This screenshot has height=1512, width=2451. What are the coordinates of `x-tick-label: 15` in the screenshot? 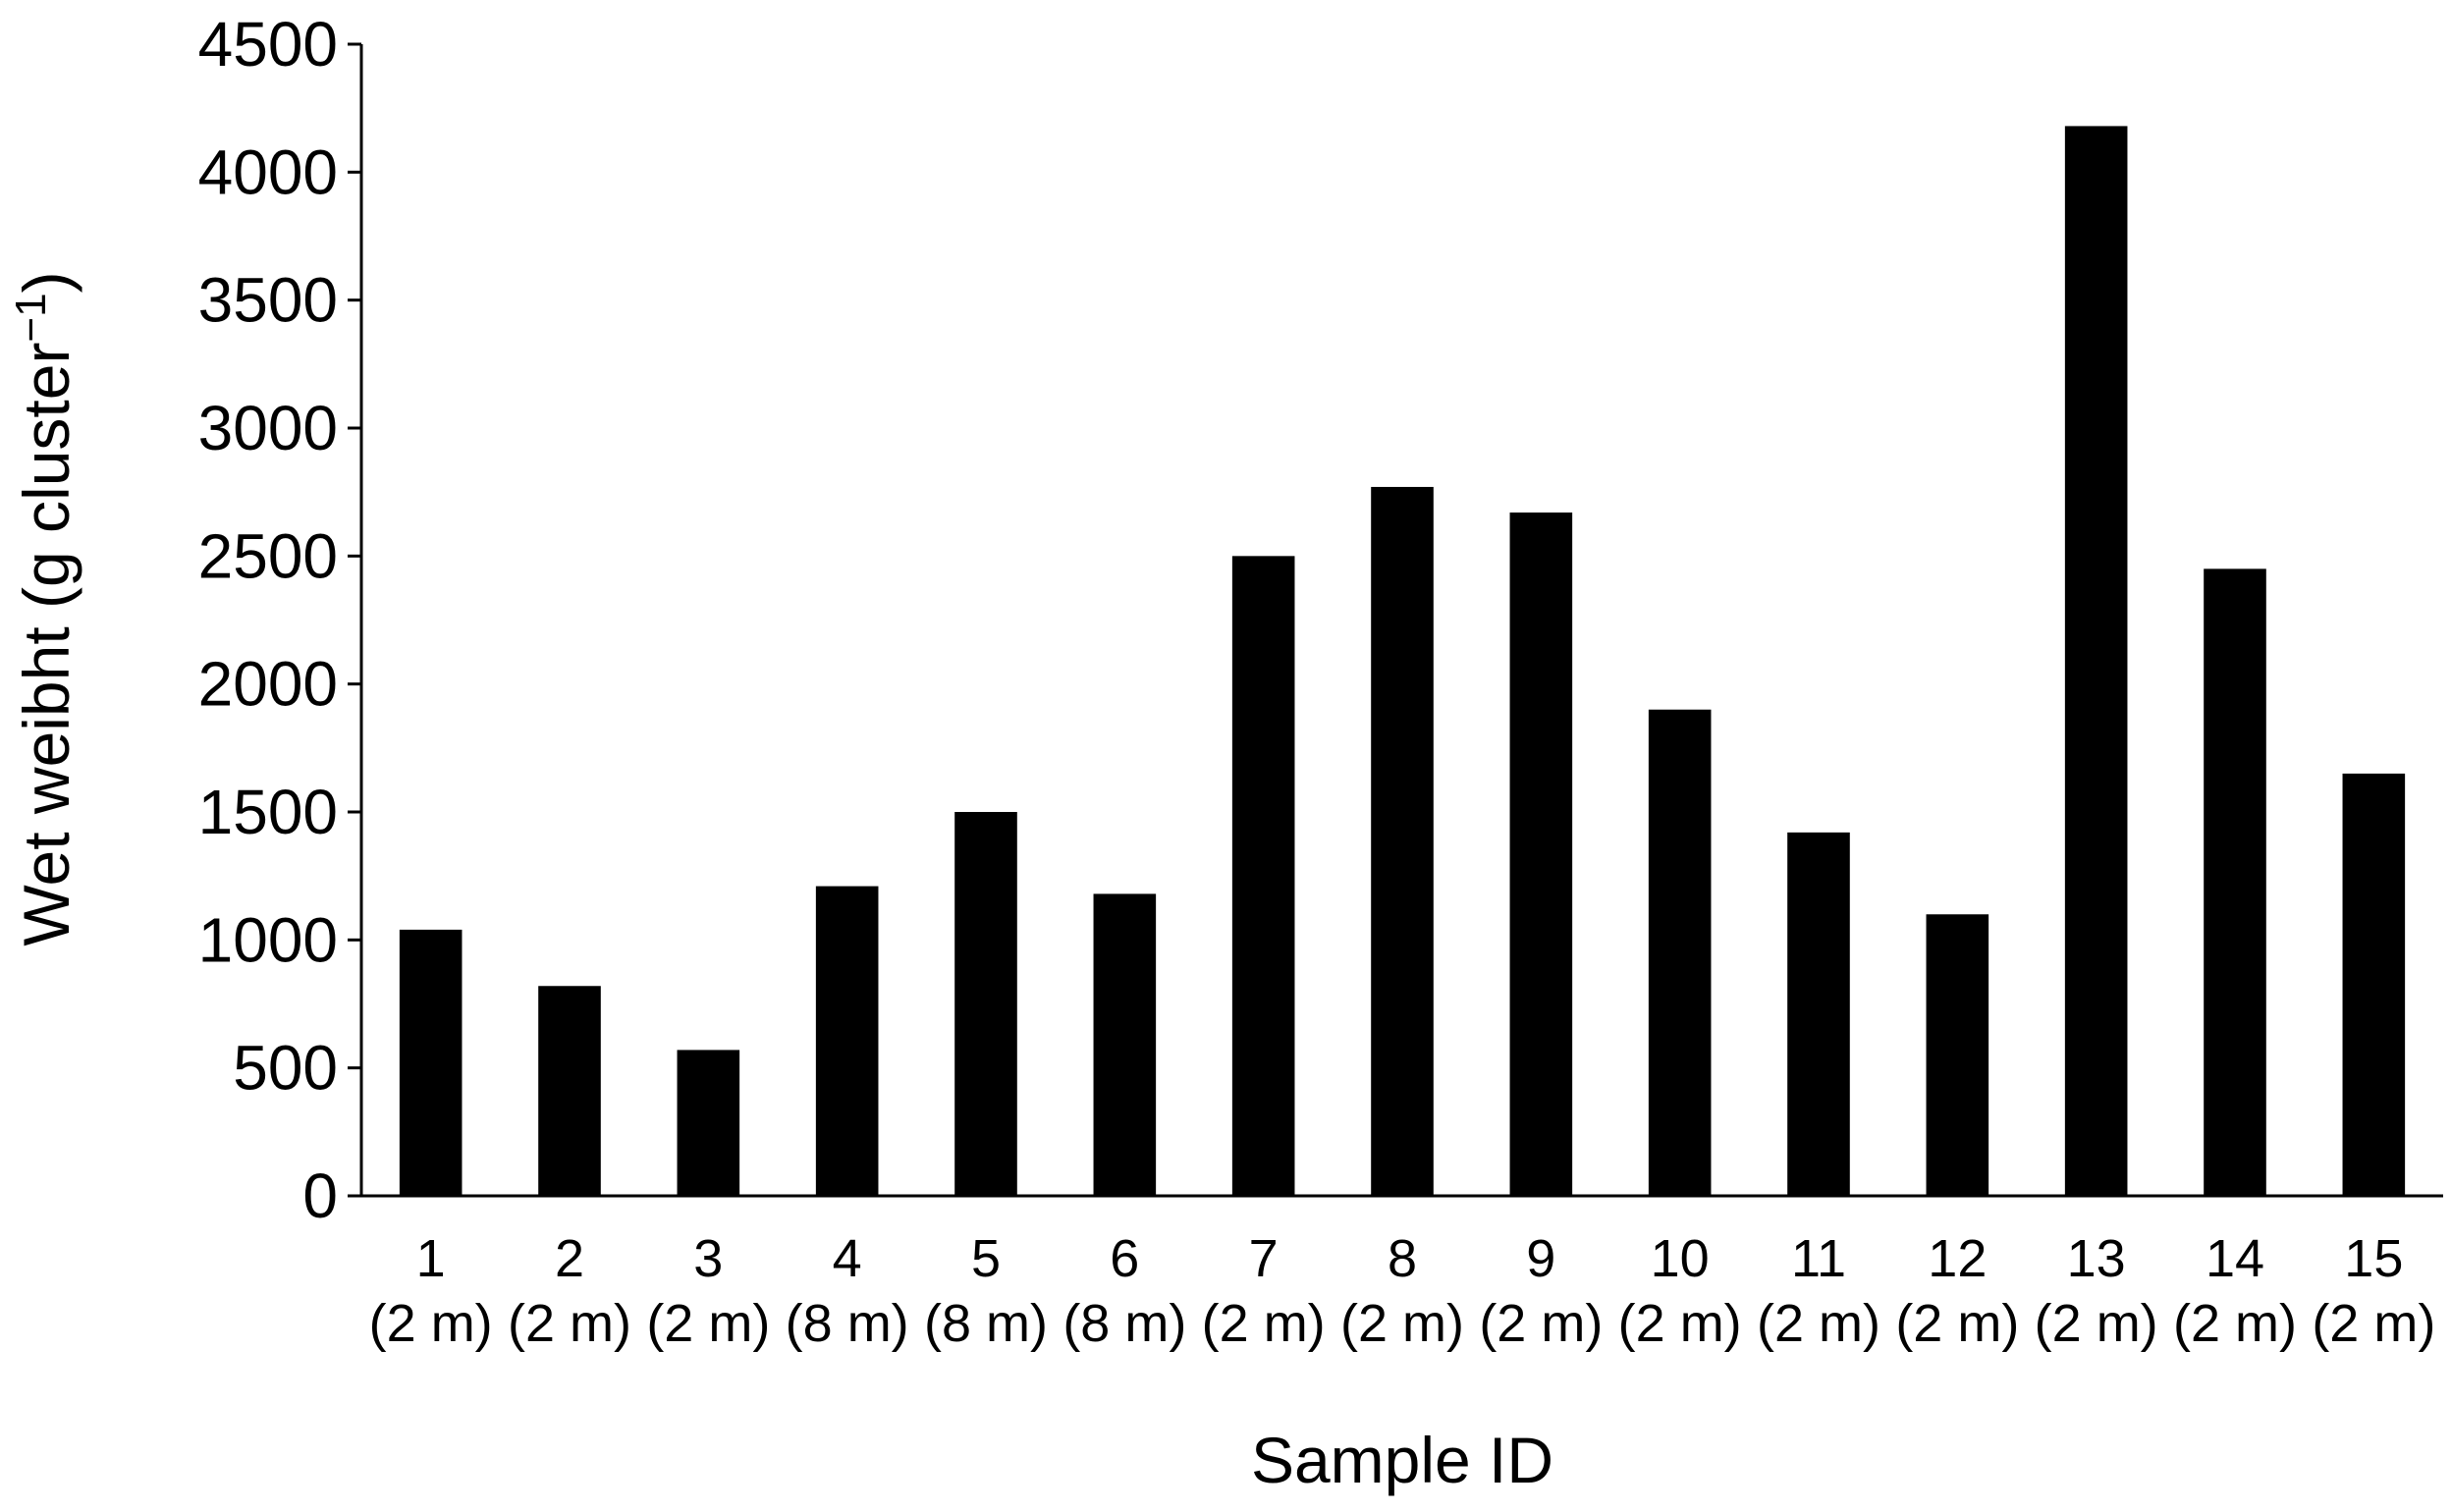 It's located at (2373, 1258).